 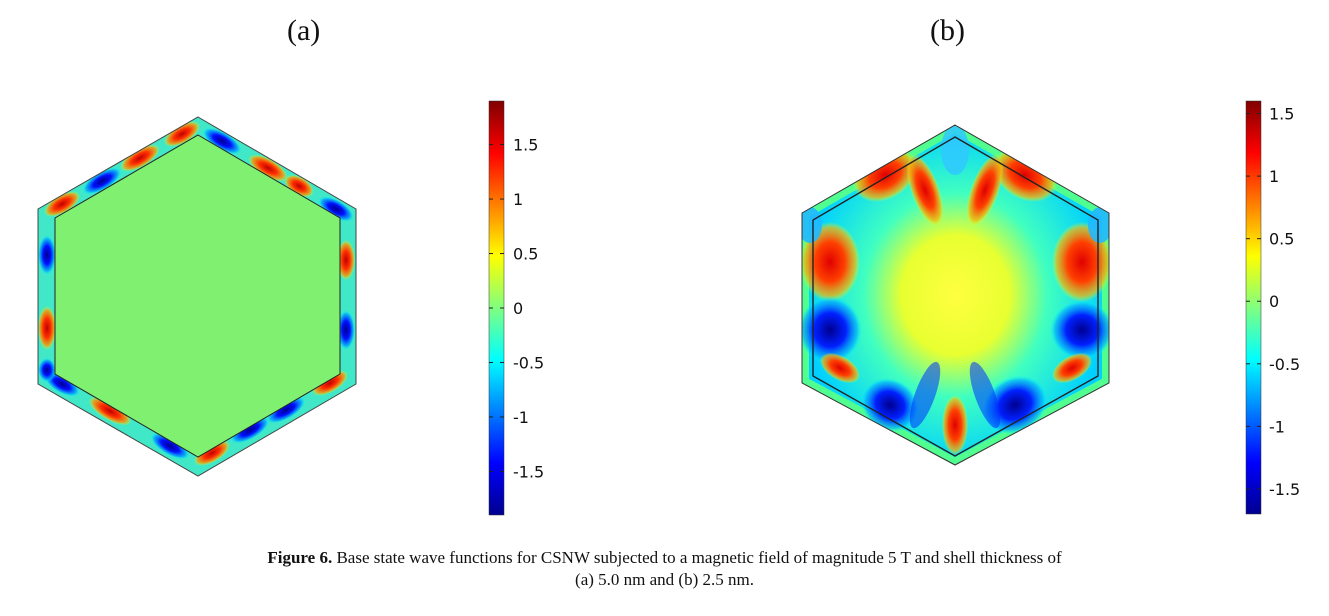 I want to click on panel-a-plot, so click(x=197, y=296).